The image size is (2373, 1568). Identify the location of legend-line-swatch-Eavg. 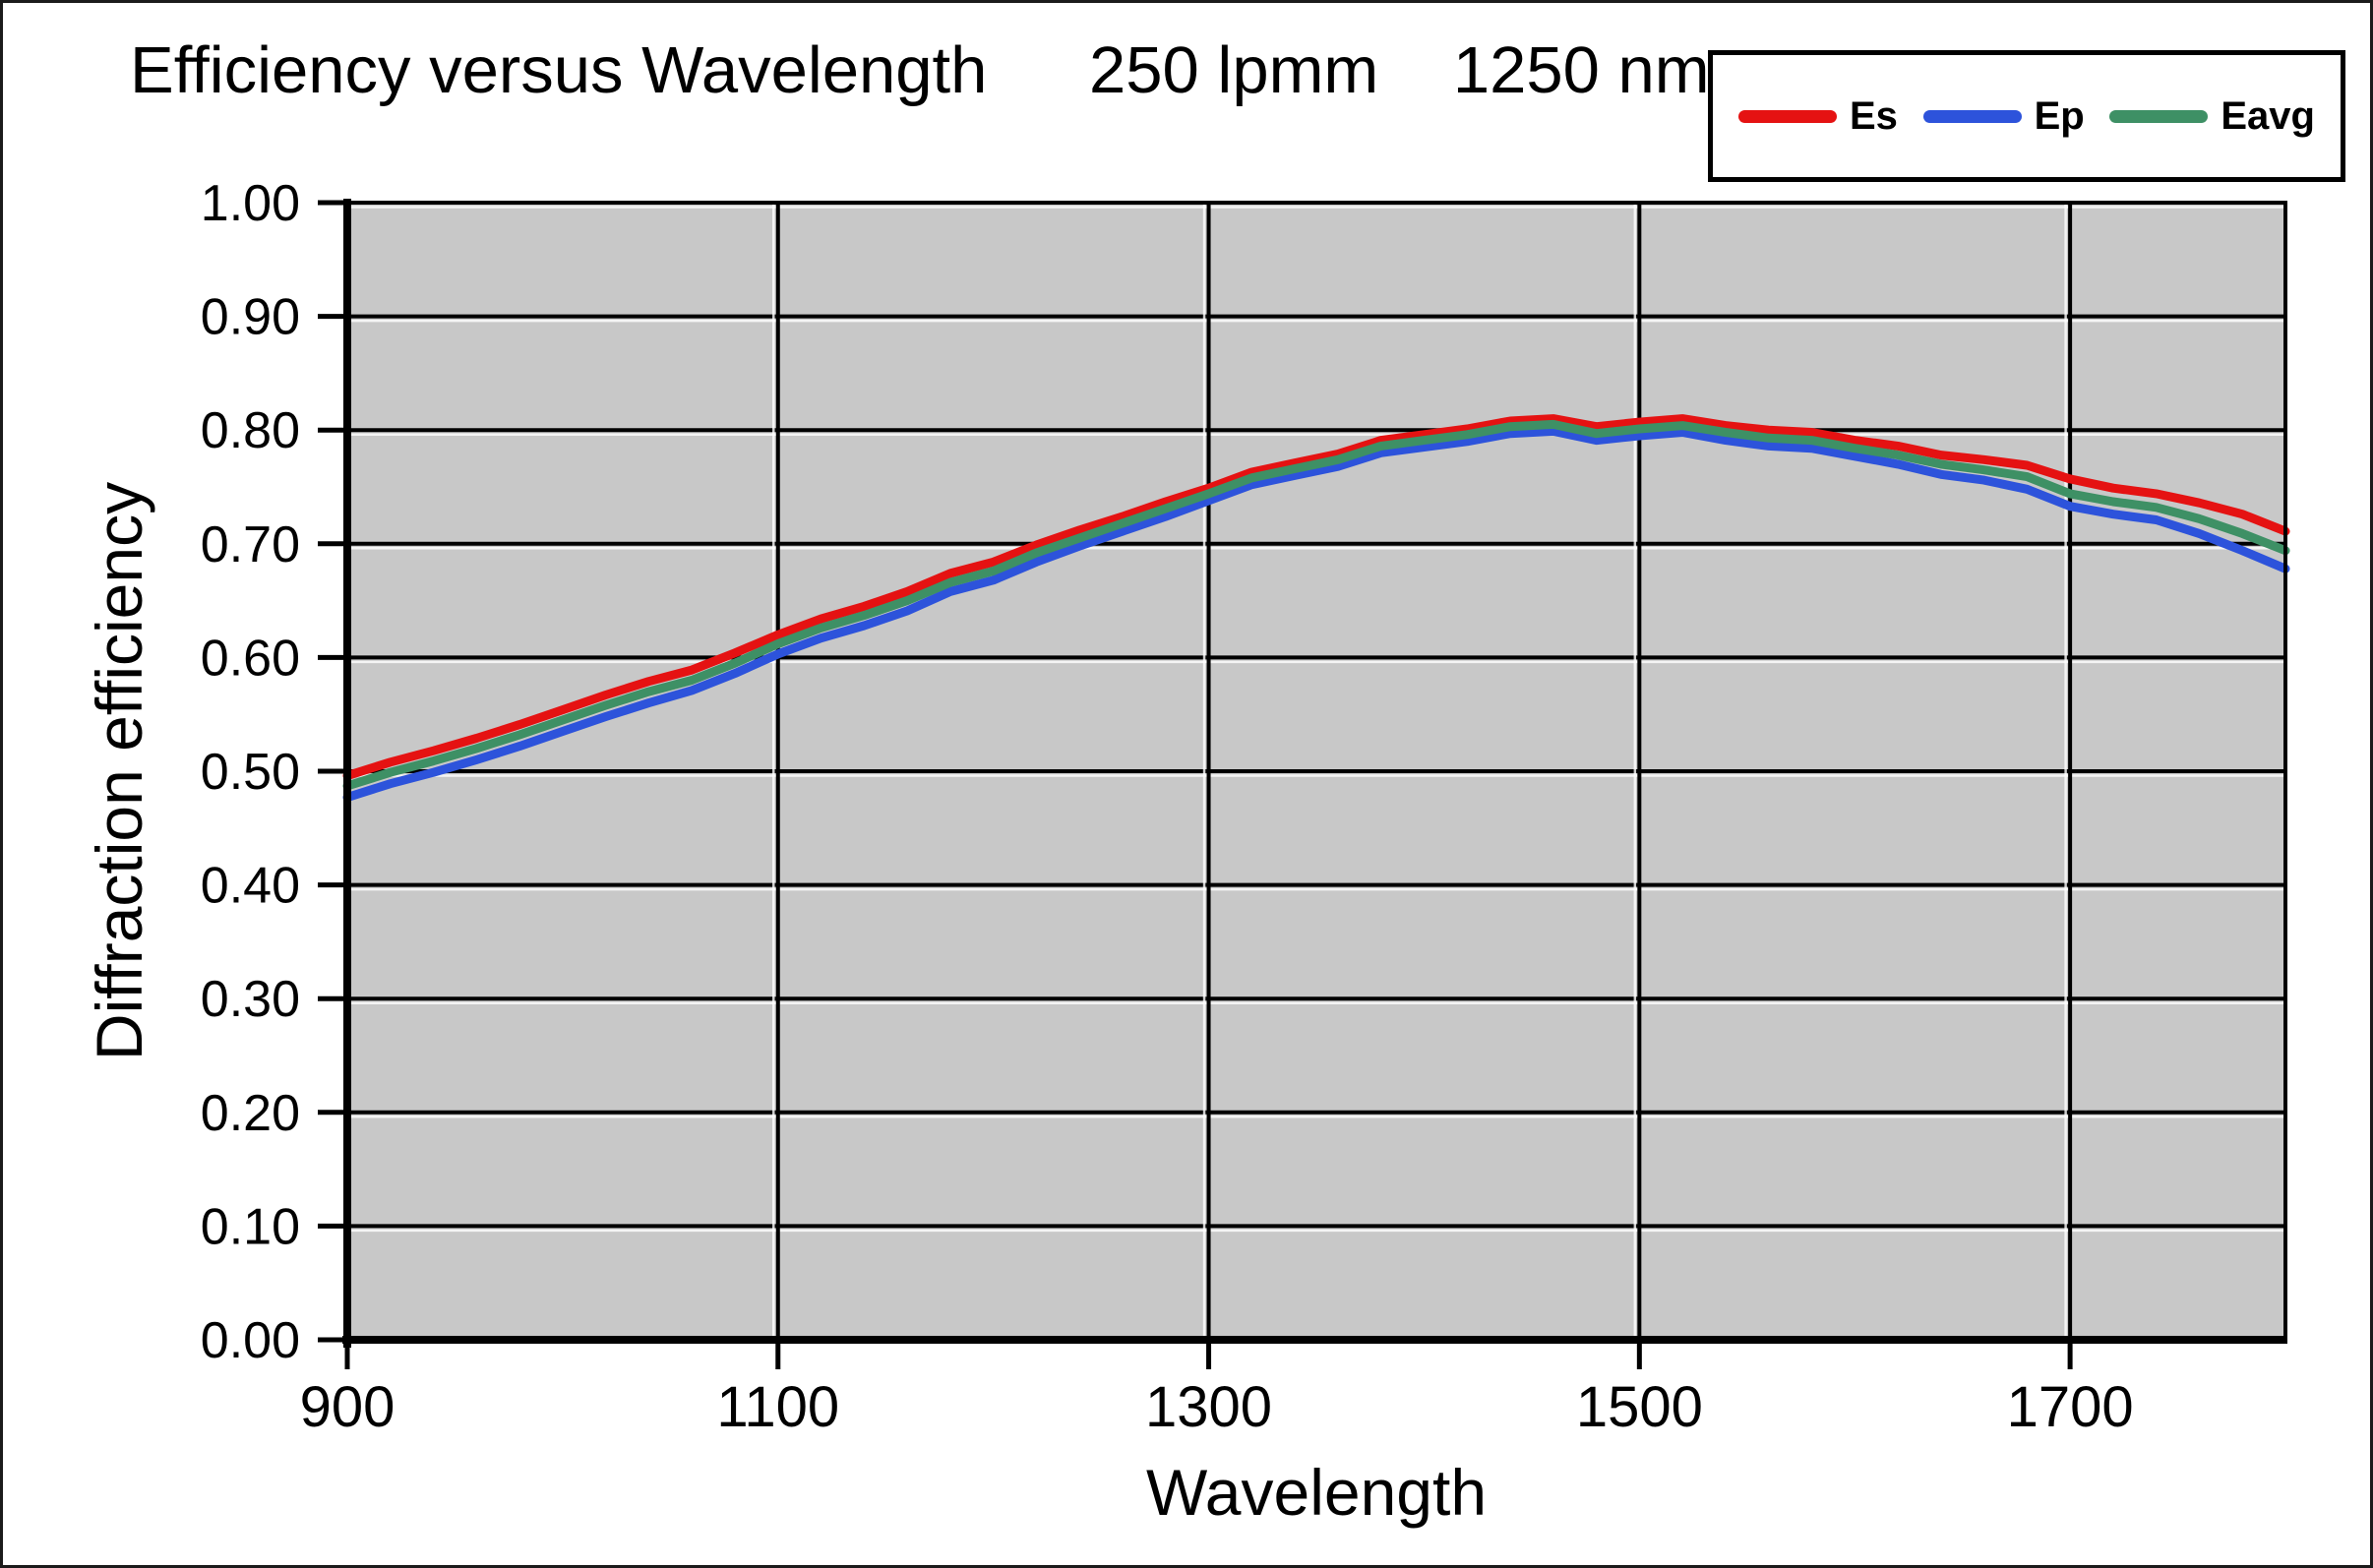
(2159, 116).